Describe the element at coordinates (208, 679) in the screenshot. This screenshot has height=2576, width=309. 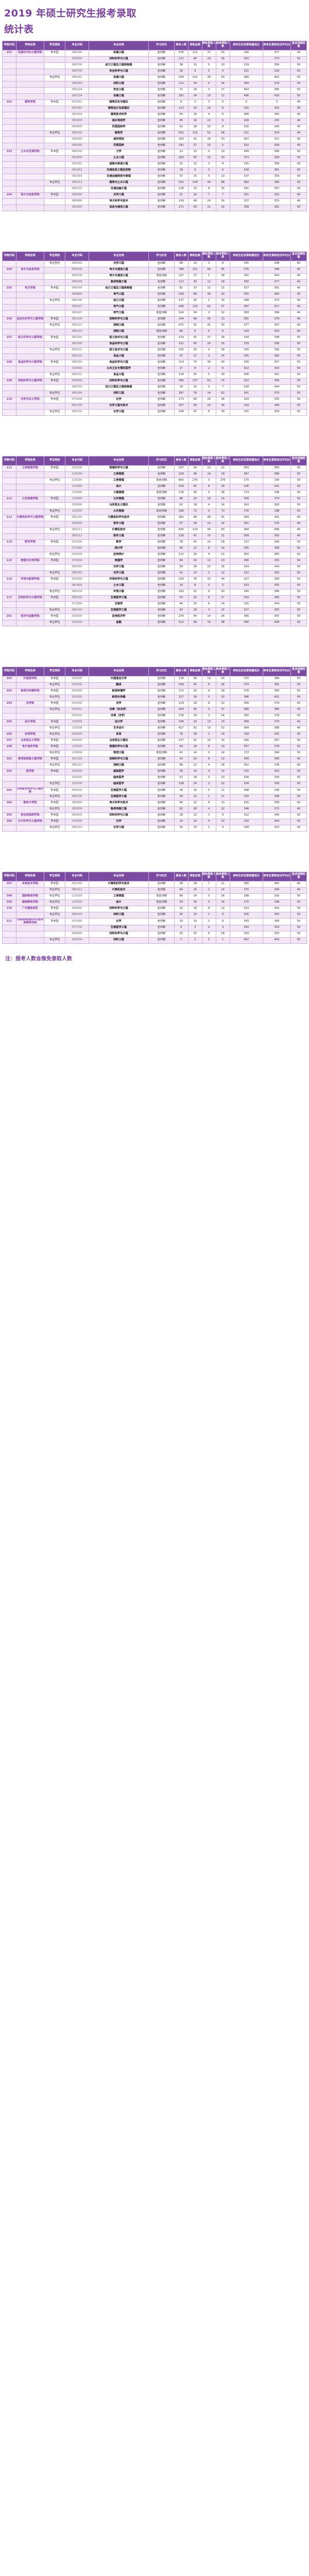
I see `cell-recommended: 12` at that location.